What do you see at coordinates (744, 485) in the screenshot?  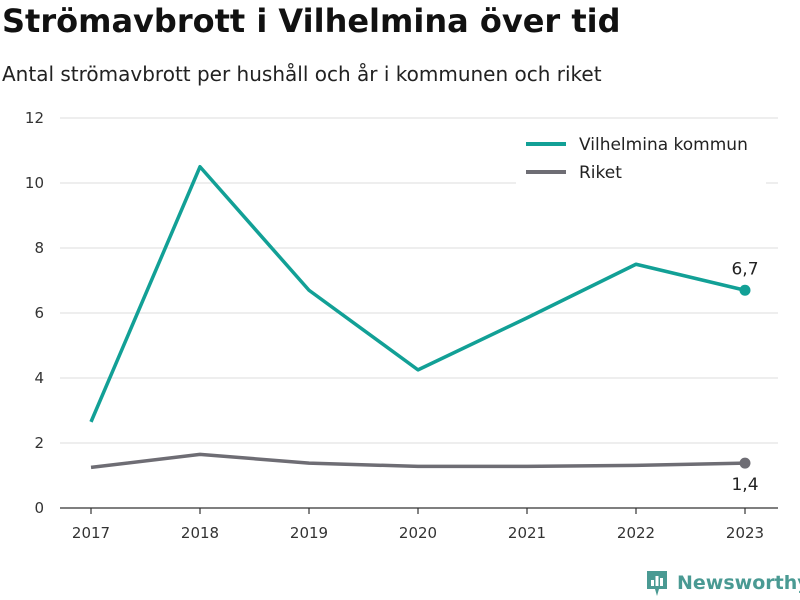 I see `series-end-label: 1,4` at bounding box center [744, 485].